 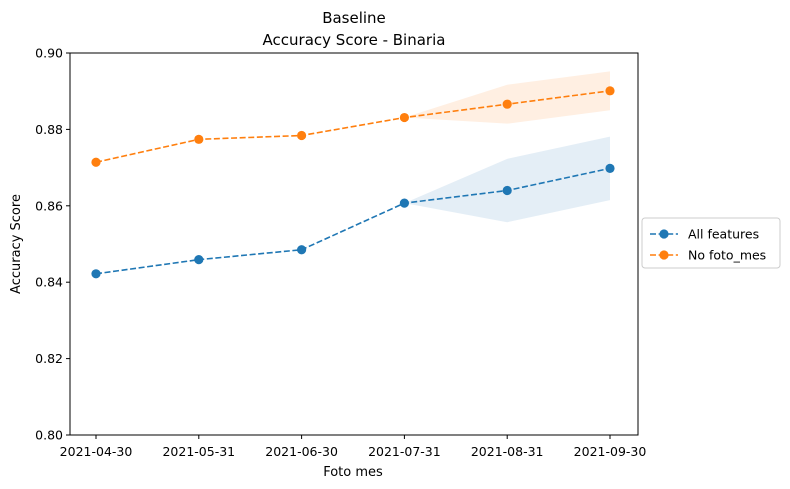 I want to click on series-1-line, so click(x=353, y=127).